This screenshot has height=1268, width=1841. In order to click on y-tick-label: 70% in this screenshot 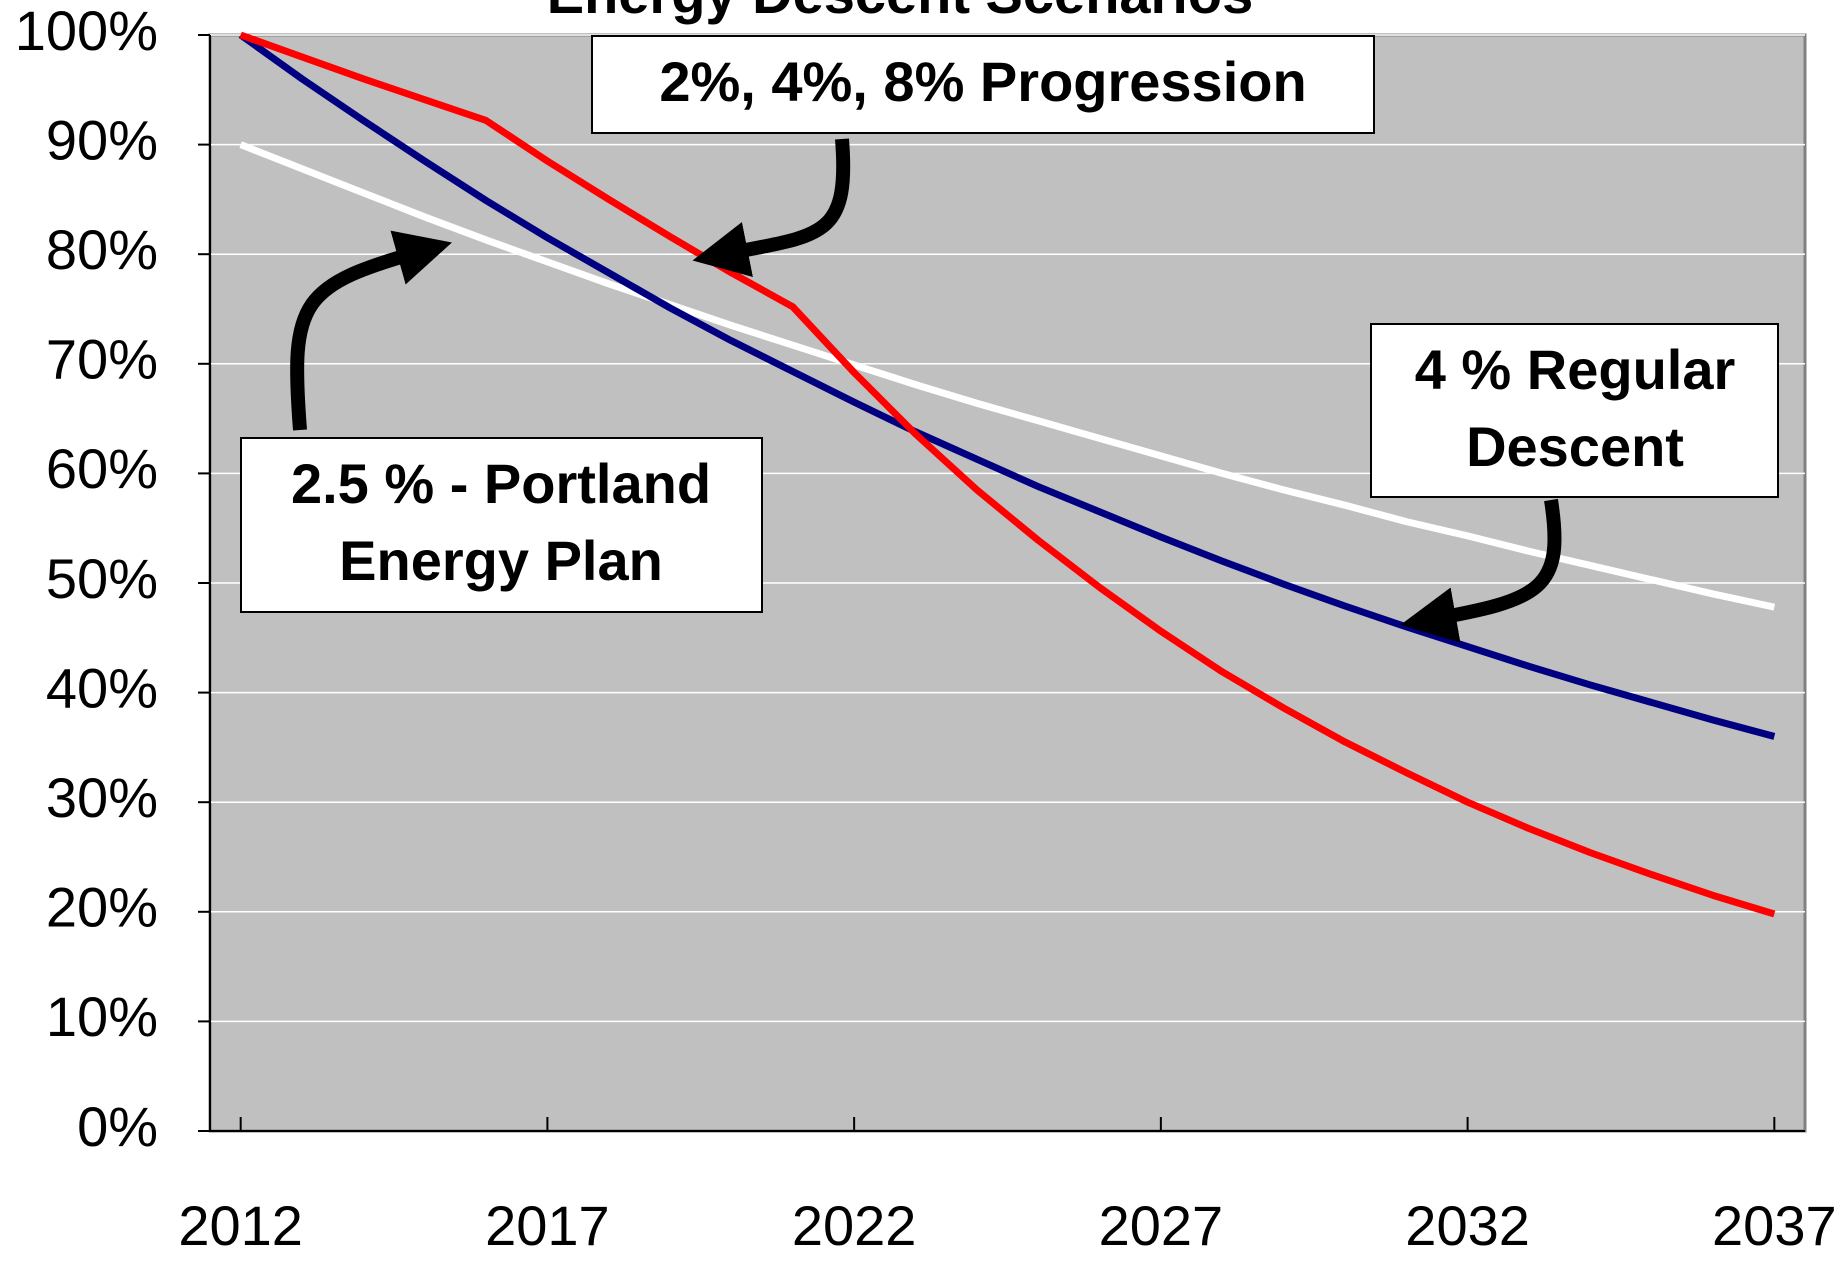, I will do `click(102, 359)`.